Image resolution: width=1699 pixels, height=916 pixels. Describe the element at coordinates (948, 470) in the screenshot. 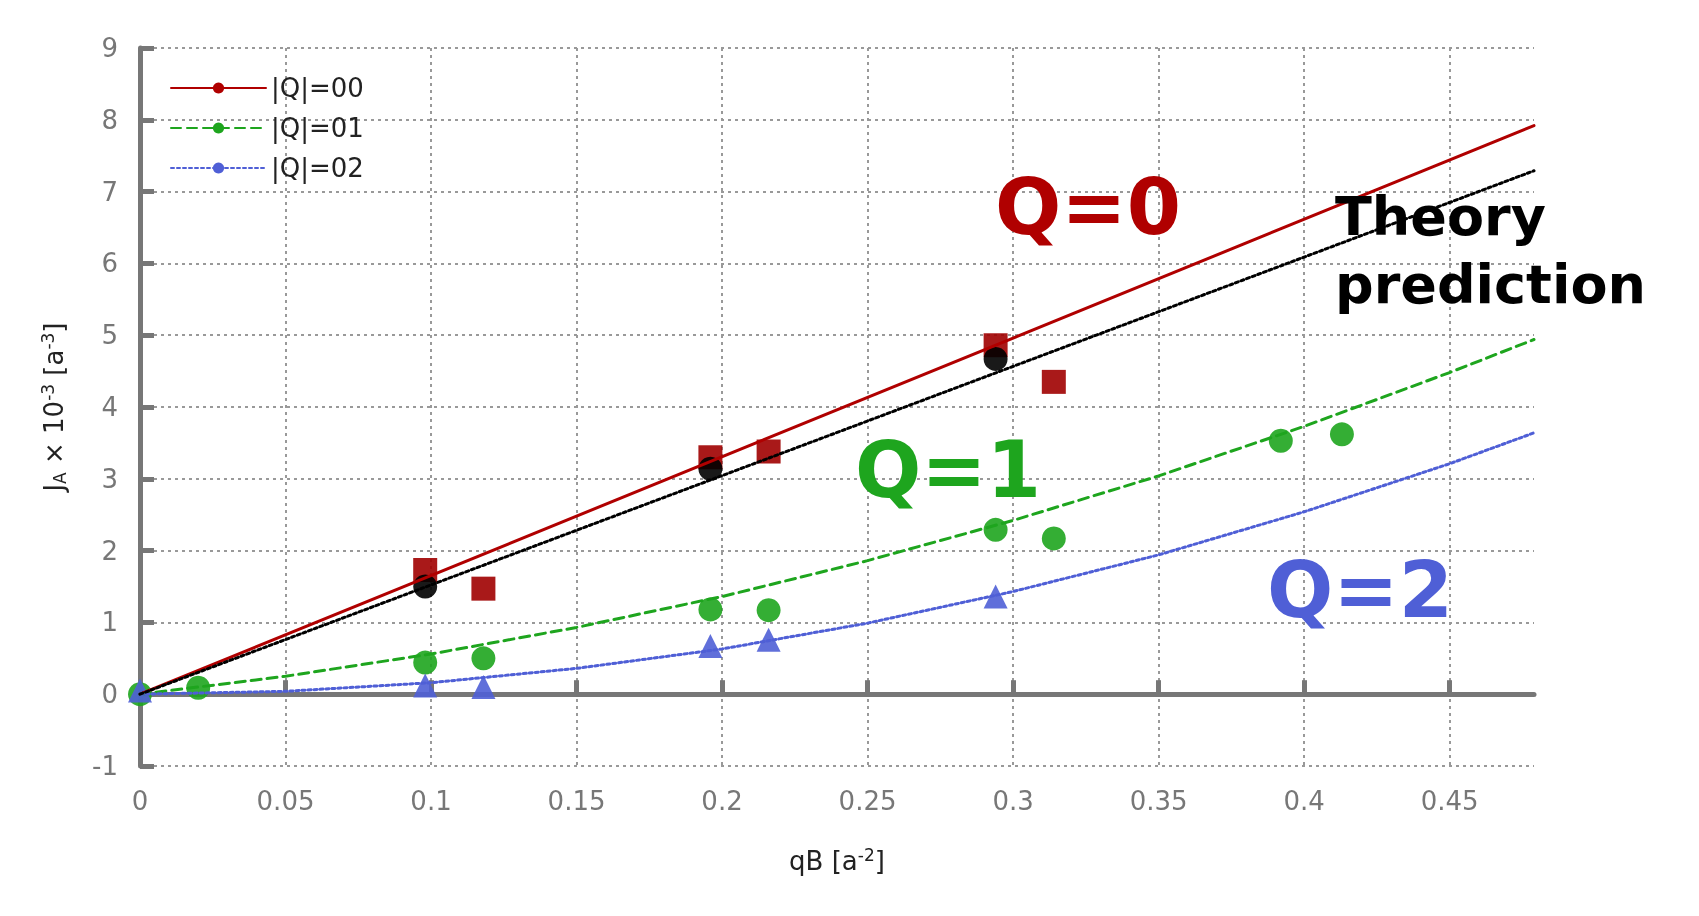

I see `annotation: Q=1` at that location.